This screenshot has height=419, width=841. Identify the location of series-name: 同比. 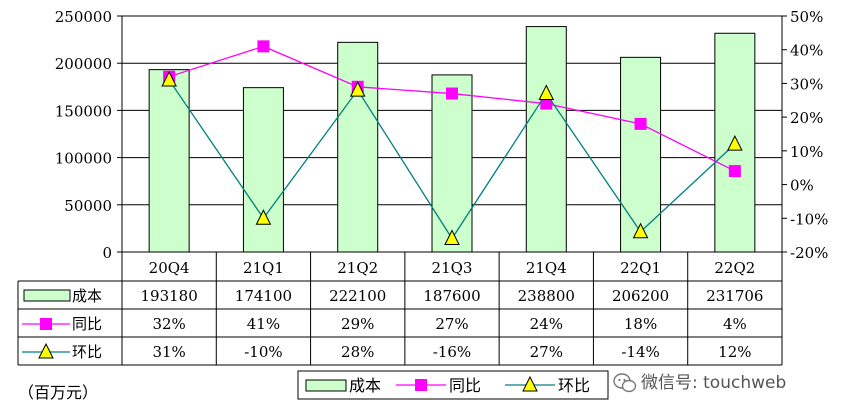
(87, 324).